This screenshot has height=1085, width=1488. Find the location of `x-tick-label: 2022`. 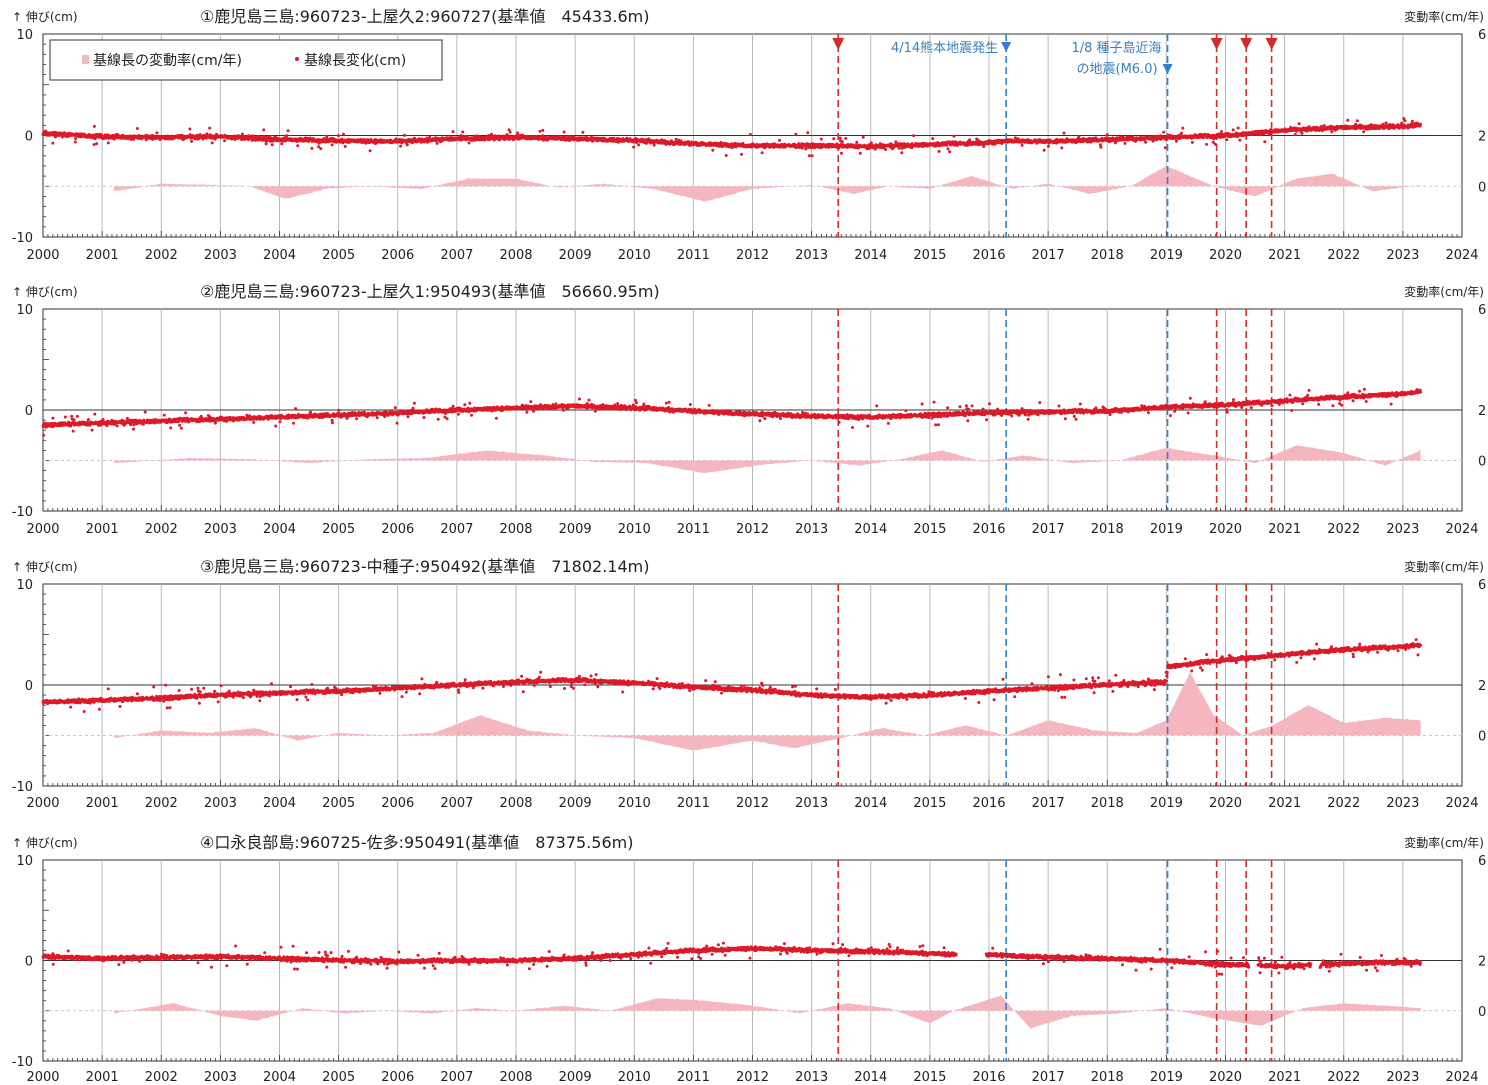

x-tick-label: 2022 is located at coordinates (1343, 255).